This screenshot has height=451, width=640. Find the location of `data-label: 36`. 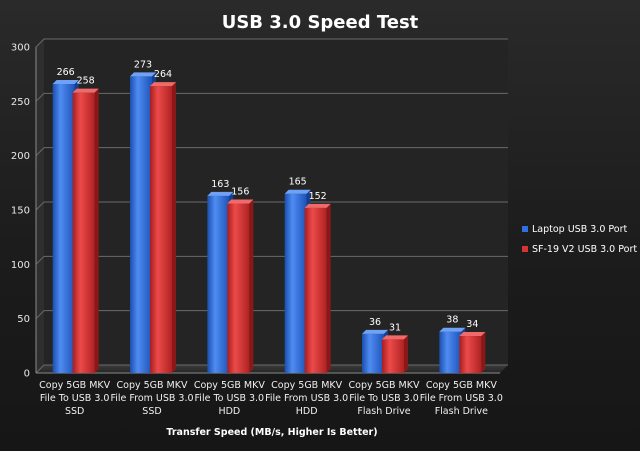

data-label: 36 is located at coordinates (375, 322).